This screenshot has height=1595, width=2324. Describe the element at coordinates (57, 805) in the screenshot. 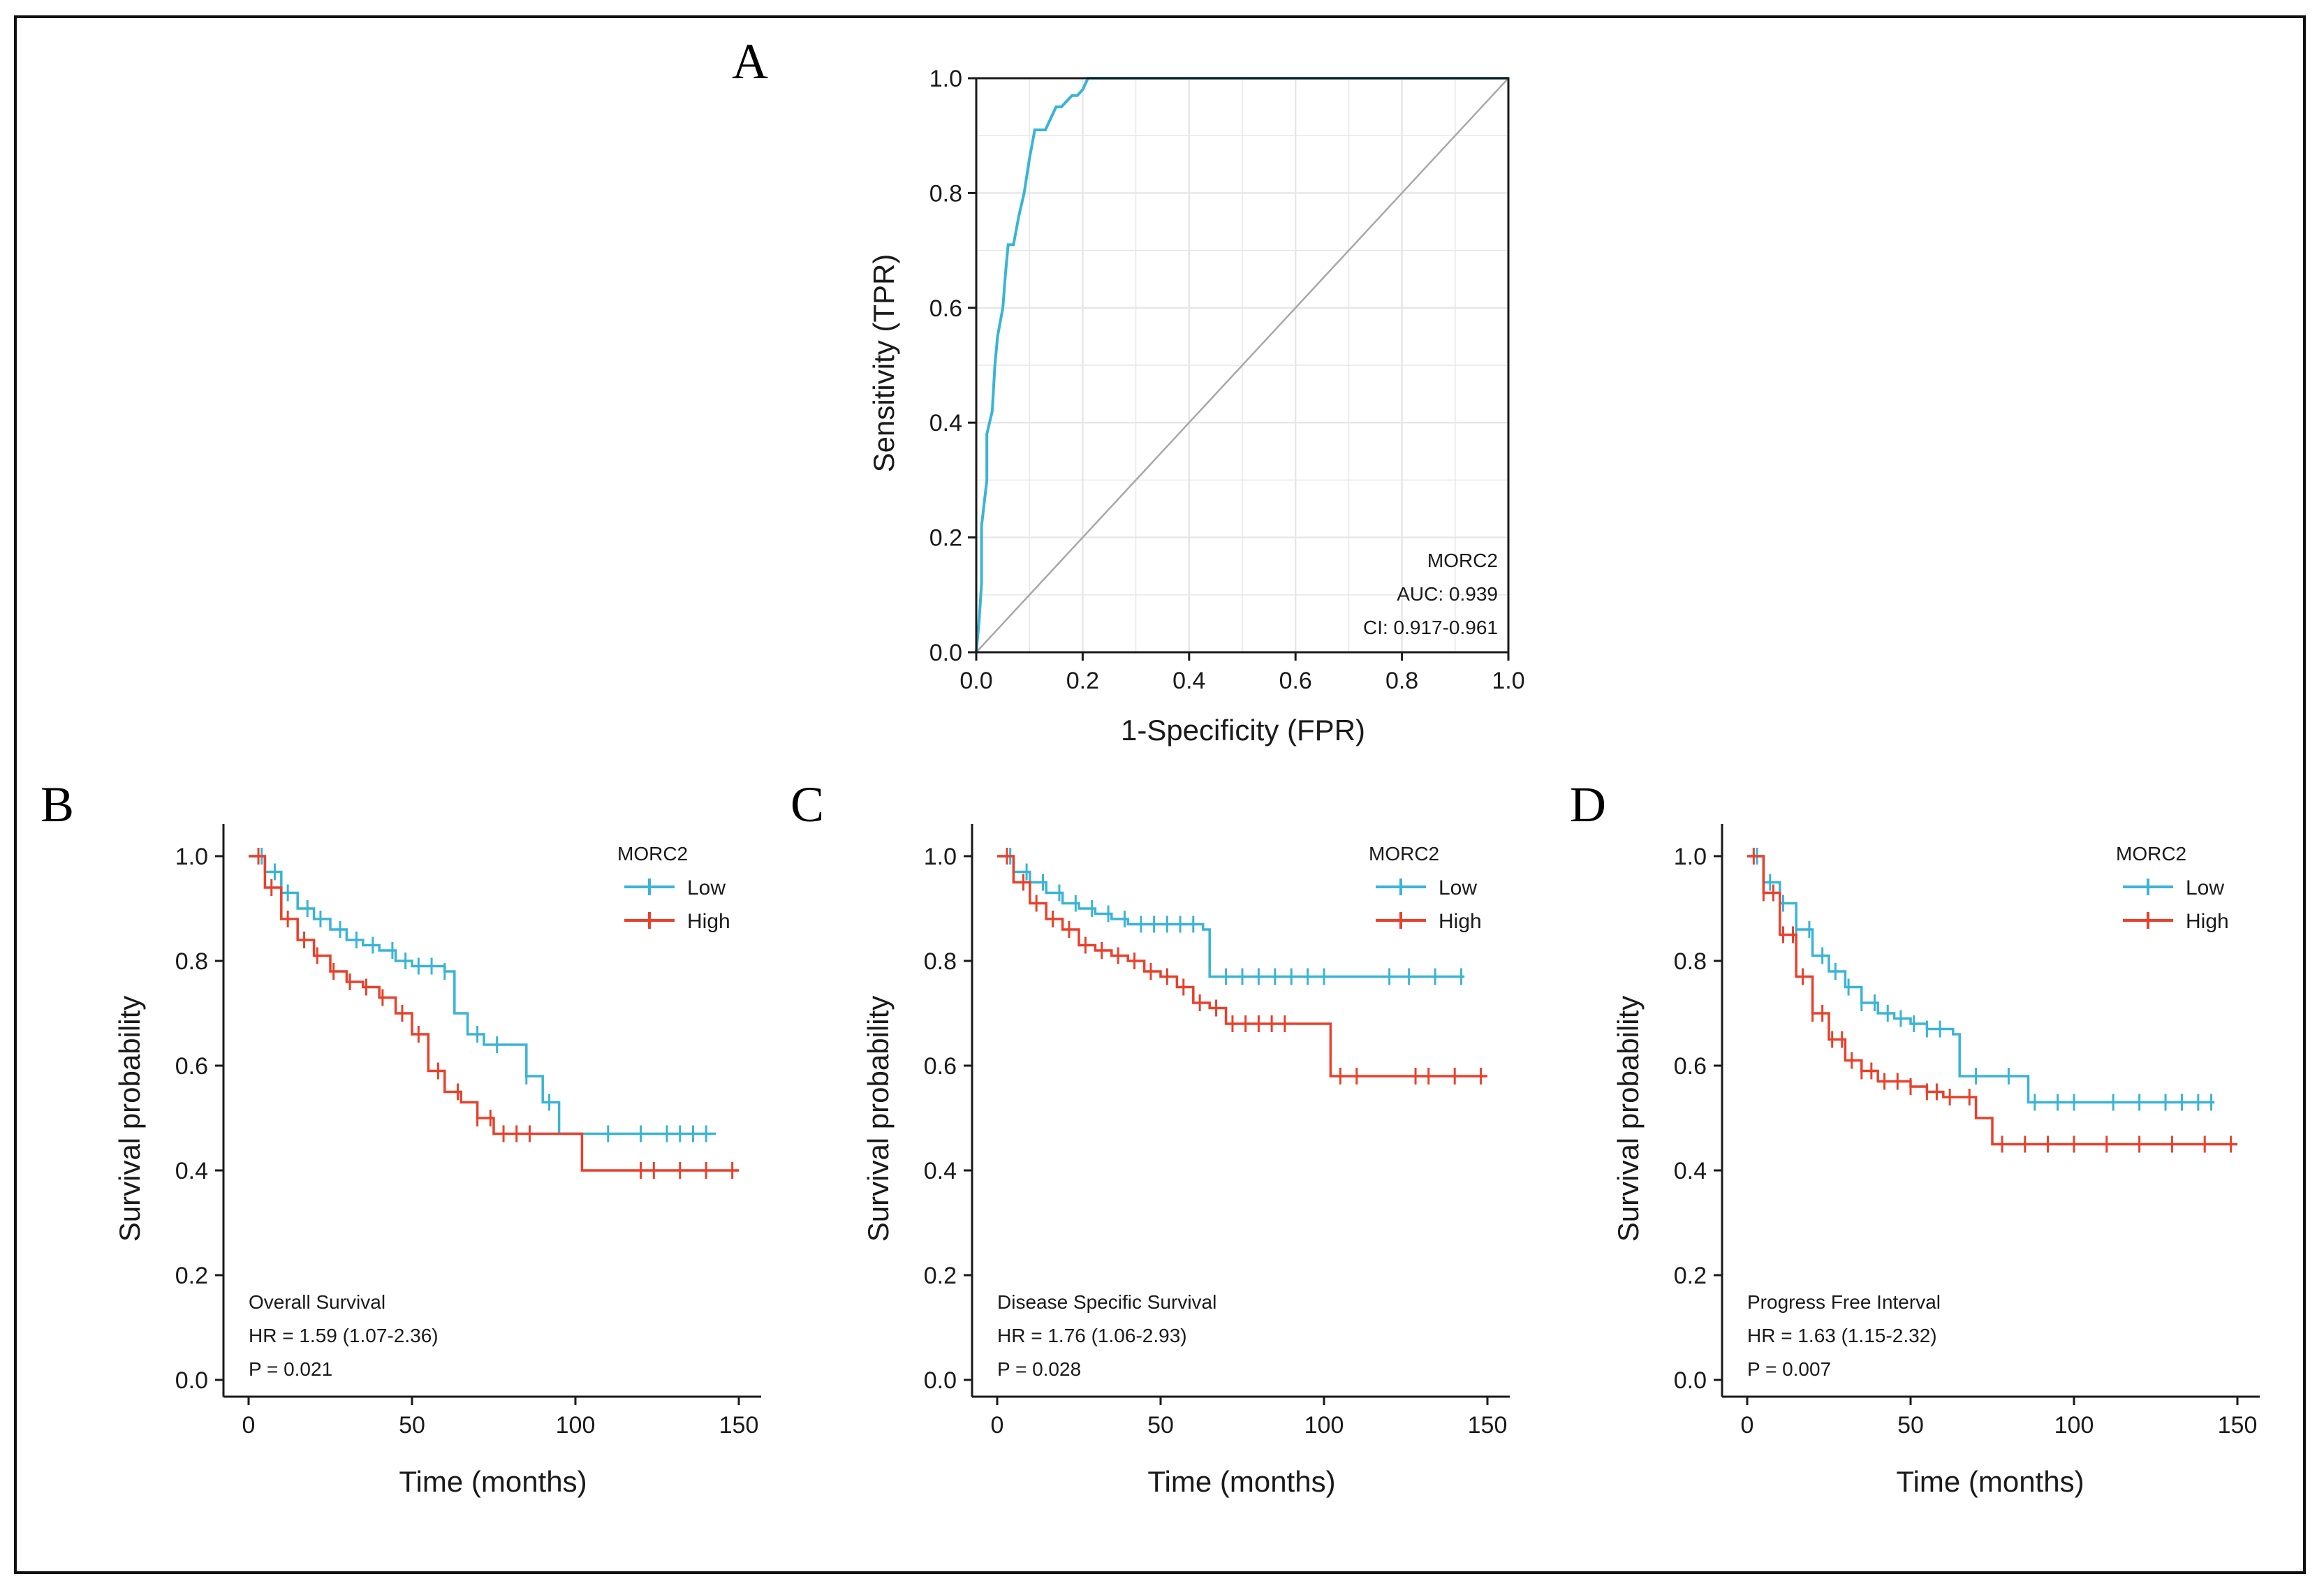

I see `panel-label-b: B` at that location.